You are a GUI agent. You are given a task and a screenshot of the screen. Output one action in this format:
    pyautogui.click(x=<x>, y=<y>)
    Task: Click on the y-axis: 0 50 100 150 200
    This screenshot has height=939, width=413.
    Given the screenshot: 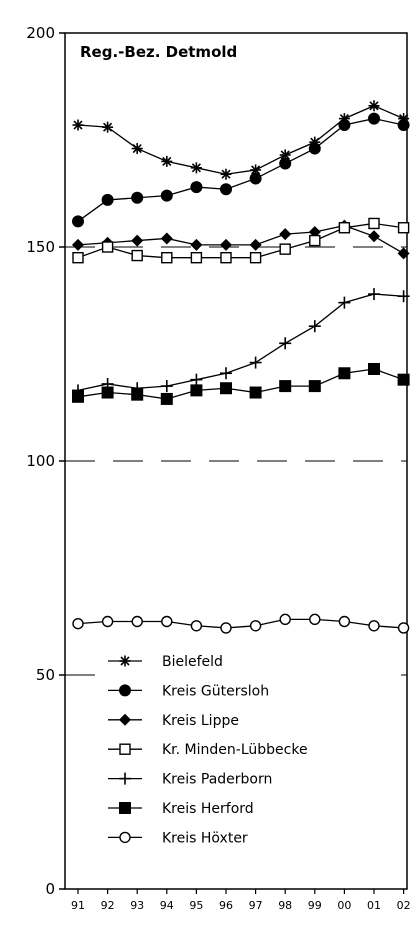 What is the action you would take?
    pyautogui.click(x=45, y=461)
    